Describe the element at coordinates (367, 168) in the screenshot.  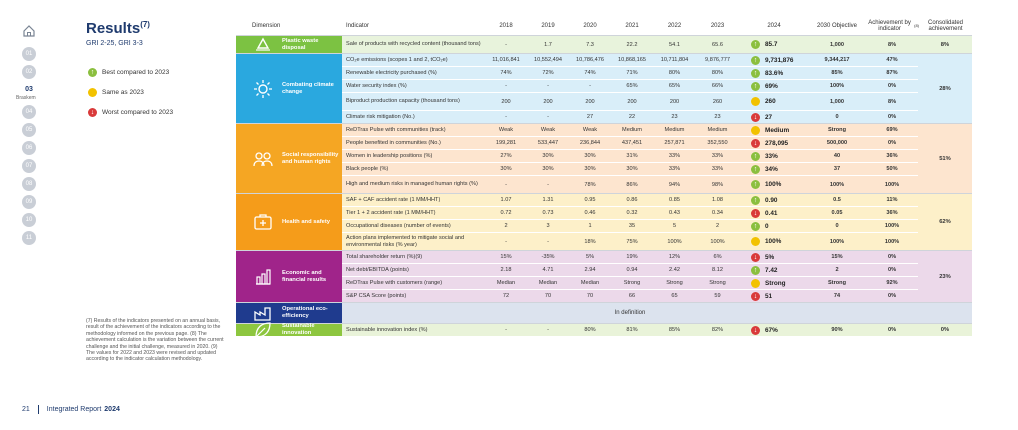
I see `indicator-name: Black people (%)` at that location.